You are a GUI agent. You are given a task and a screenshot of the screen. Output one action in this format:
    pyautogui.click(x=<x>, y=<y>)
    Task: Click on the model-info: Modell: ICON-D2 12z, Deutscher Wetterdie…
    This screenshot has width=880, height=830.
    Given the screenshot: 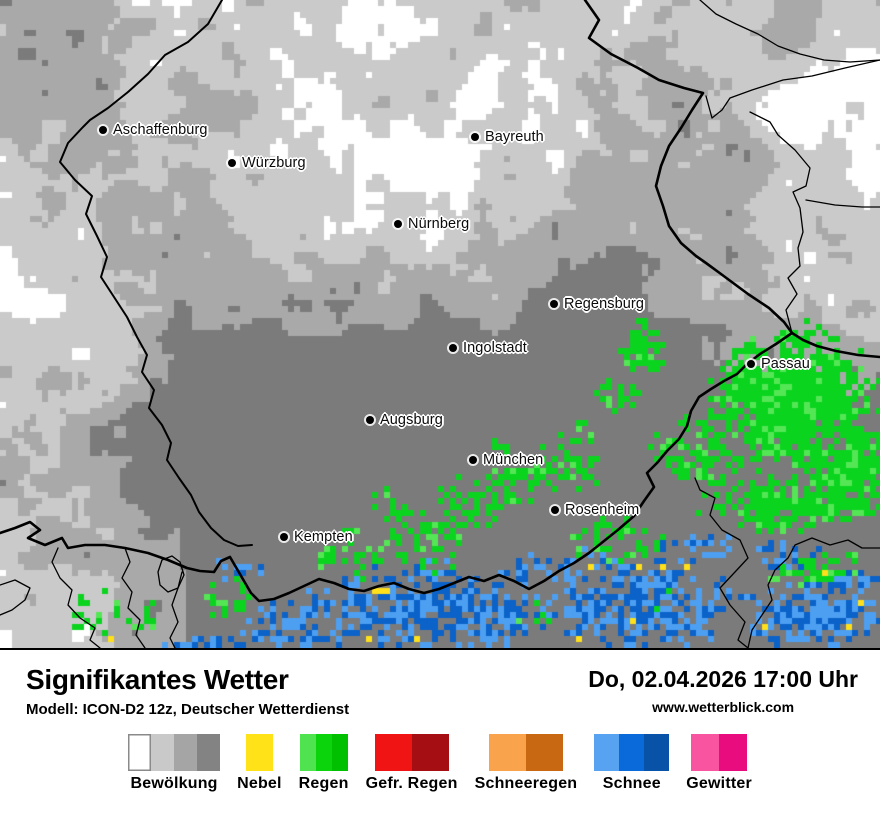 What is the action you would take?
    pyautogui.click(x=188, y=709)
    